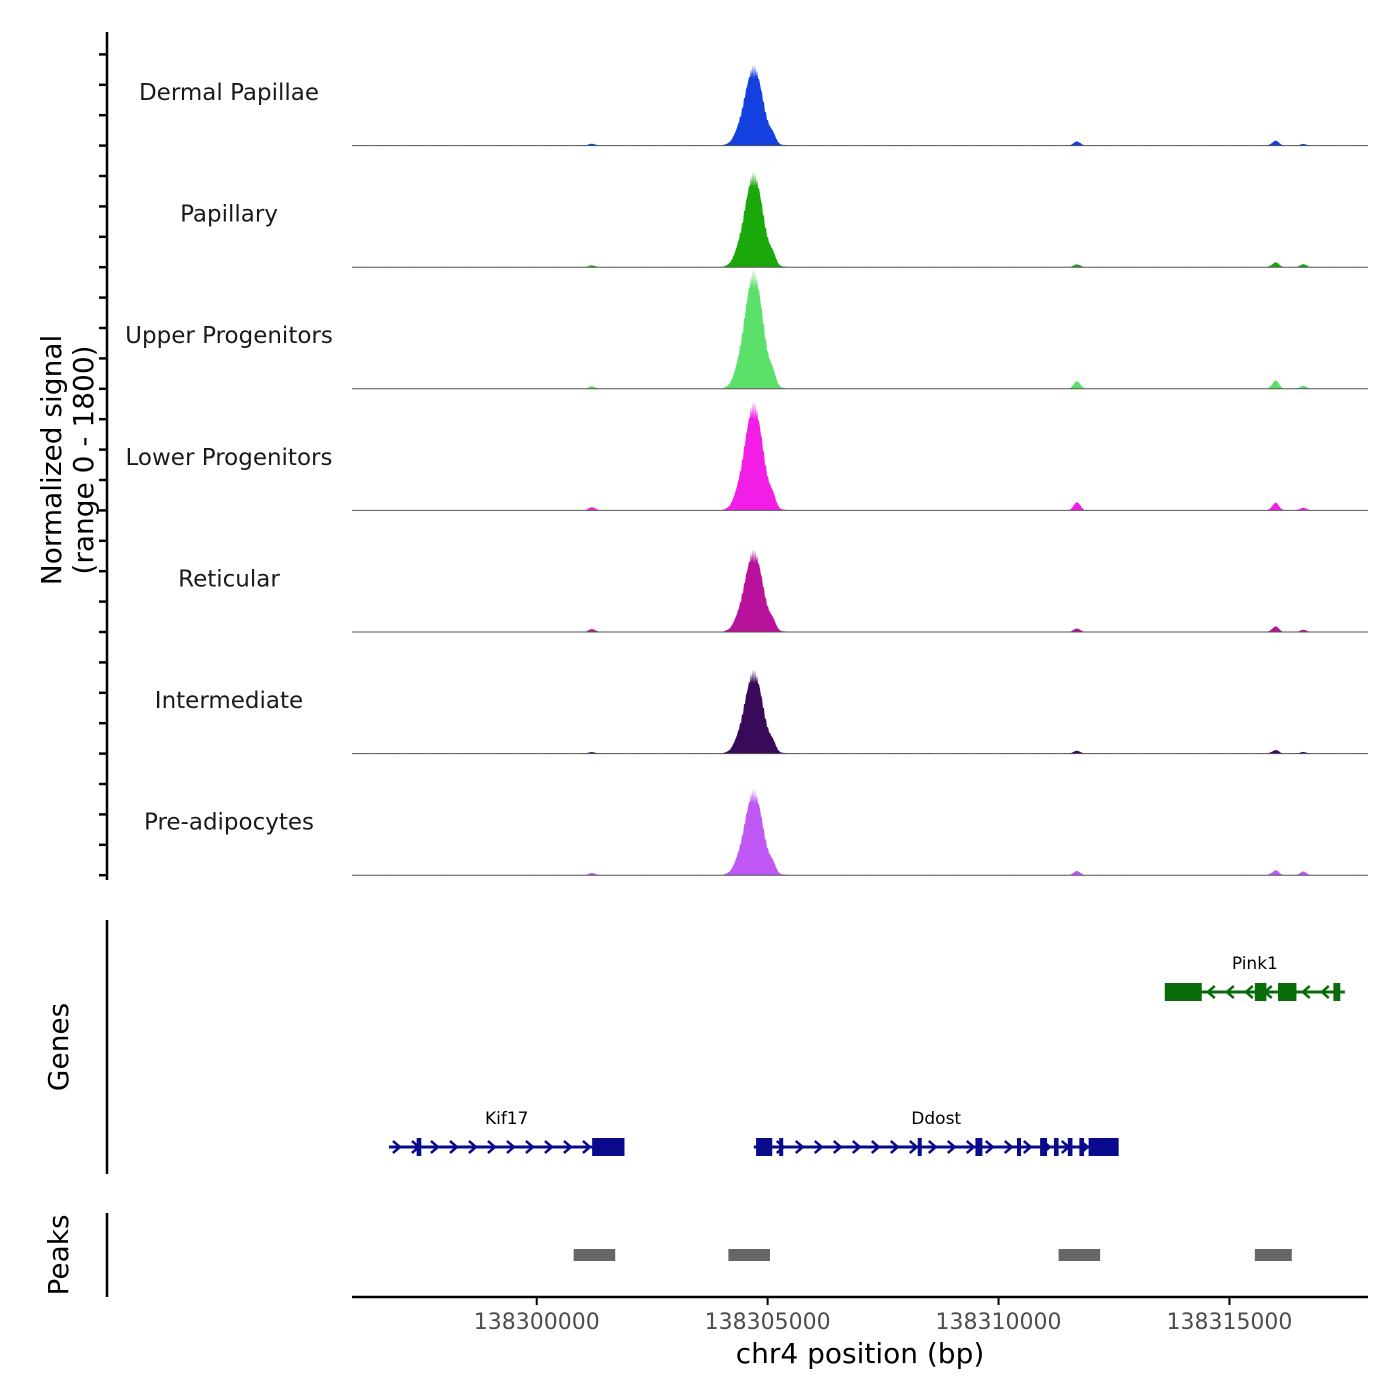 The width and height of the screenshot is (1400, 1400). I want to click on track-label: Papillary, so click(229, 215).